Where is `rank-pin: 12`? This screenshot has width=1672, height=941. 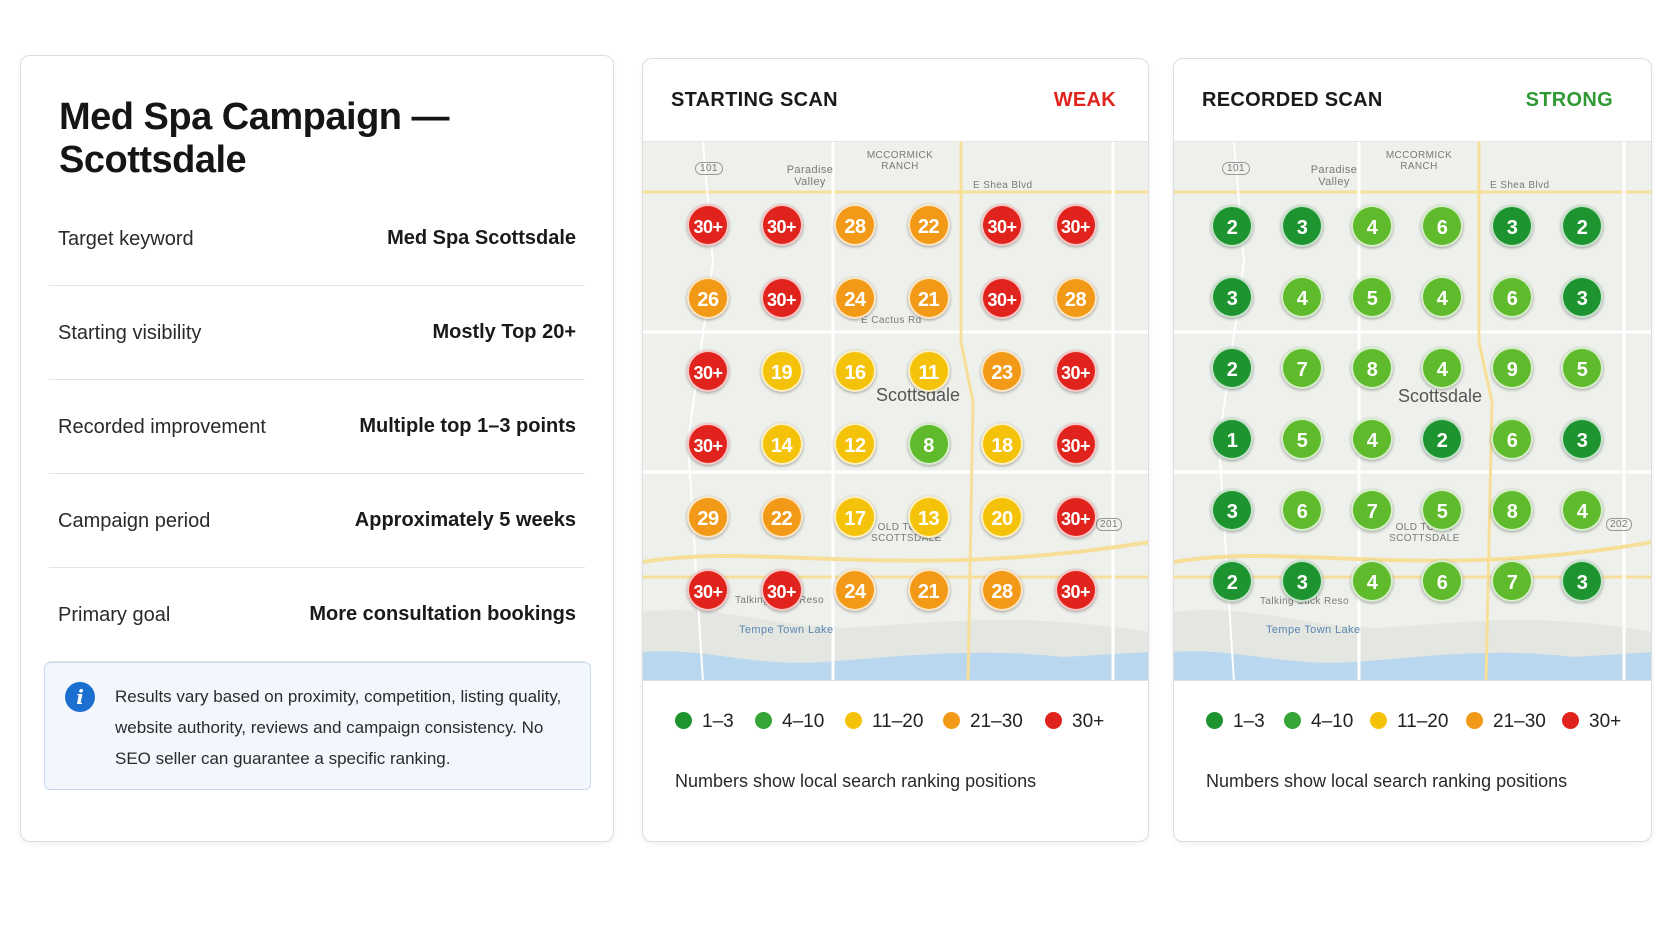 rank-pin: 12 is located at coordinates (855, 444).